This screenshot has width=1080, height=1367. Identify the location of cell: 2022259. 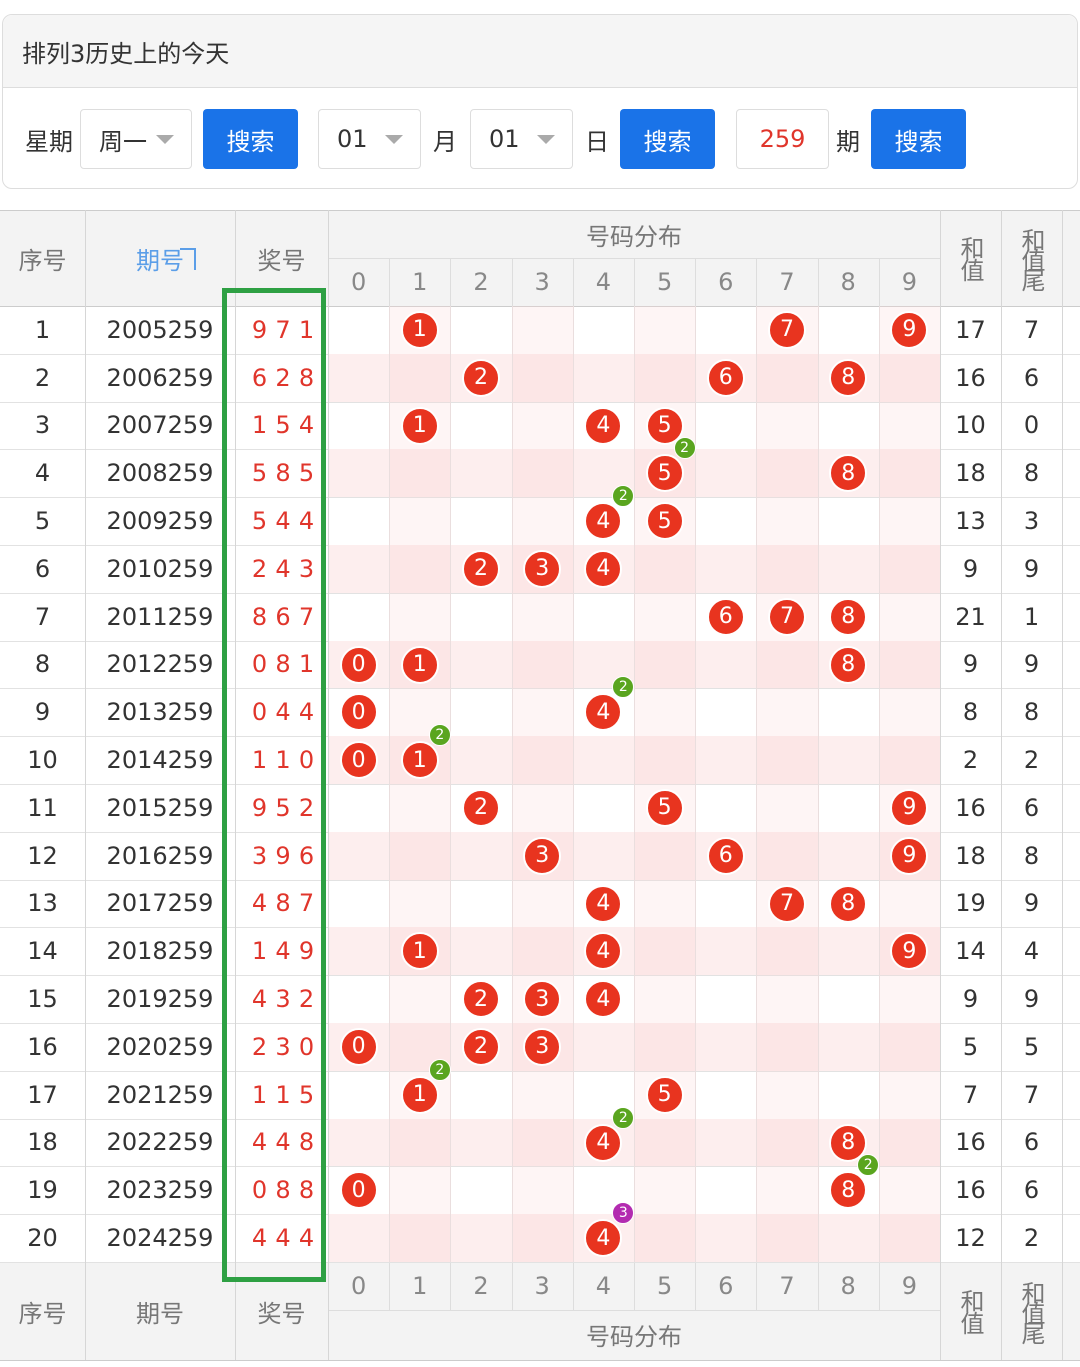
(160, 1142).